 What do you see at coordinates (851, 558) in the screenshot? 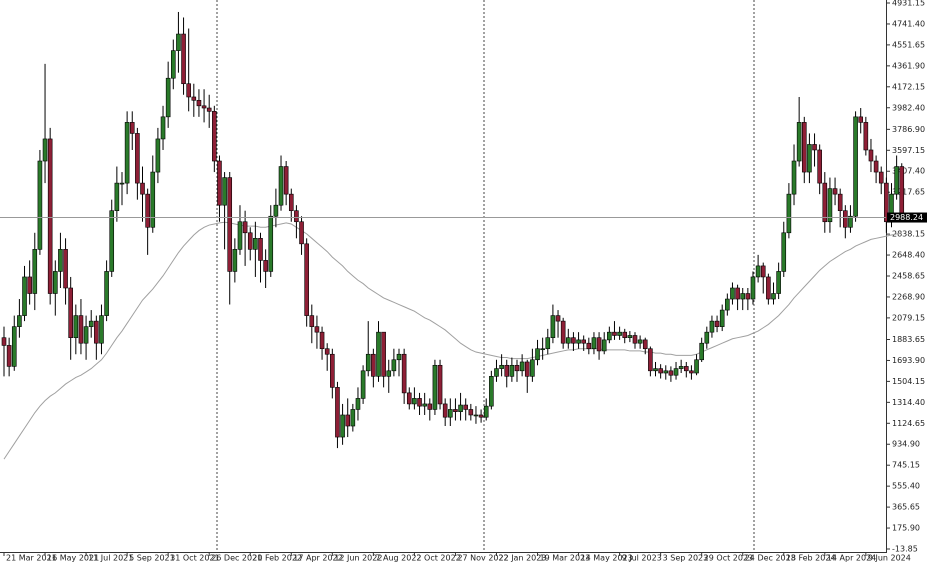
I see `x-tick-label: 14 Apr 2024` at bounding box center [851, 558].